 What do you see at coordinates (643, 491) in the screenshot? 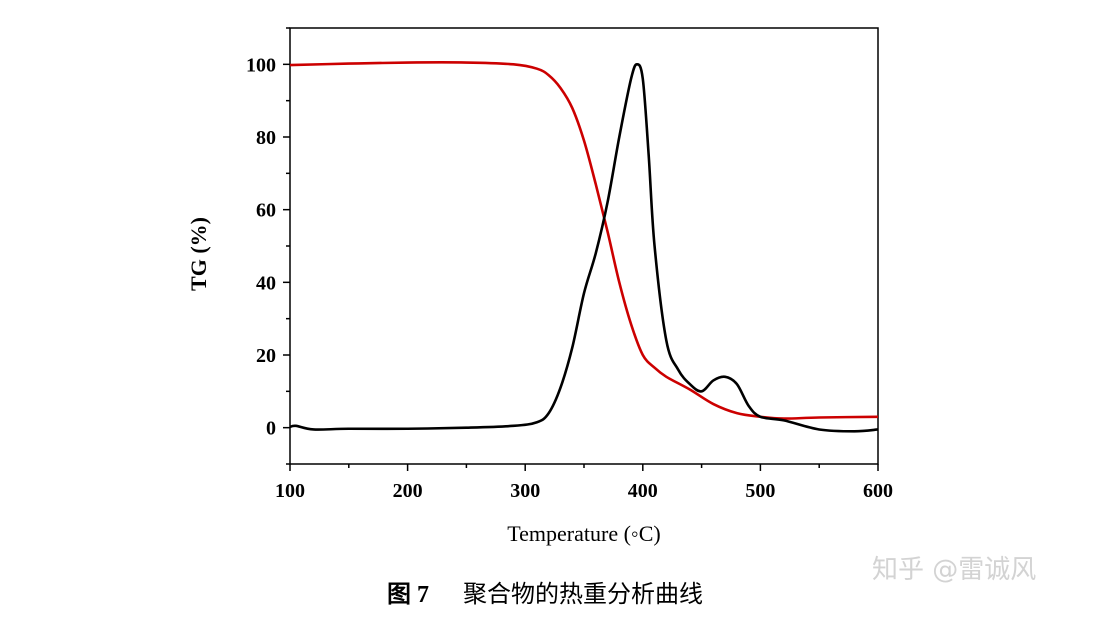
I see `x-tick-label: 400` at bounding box center [643, 491].